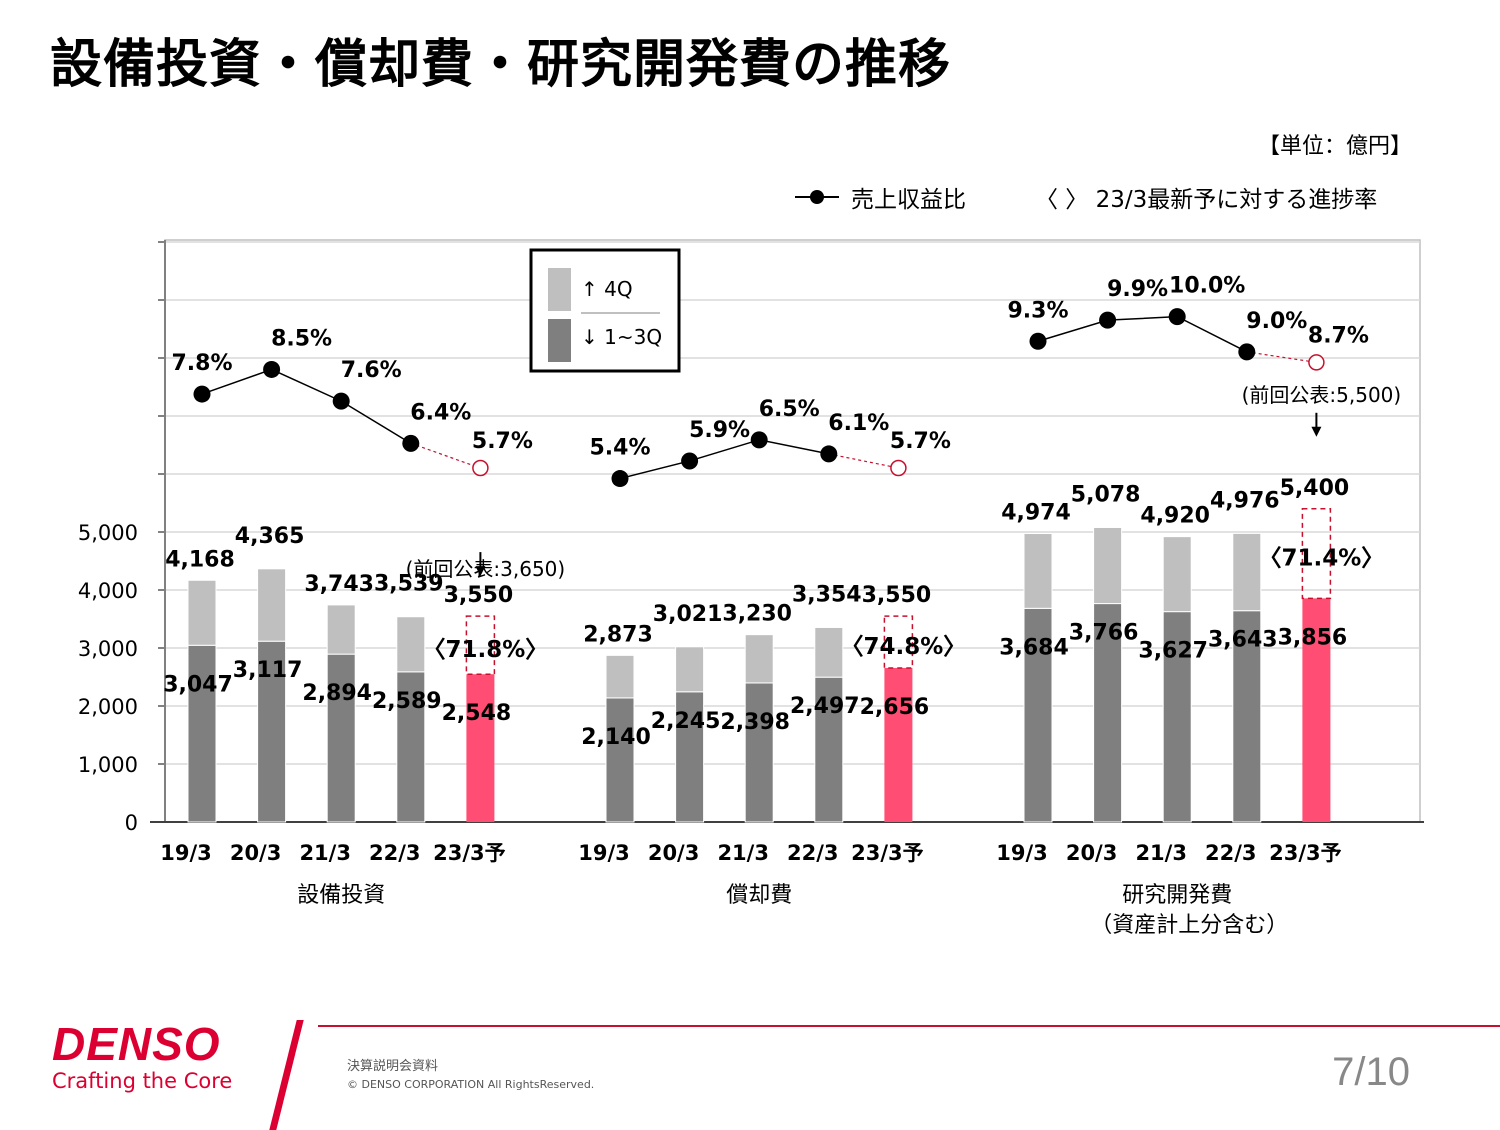 This screenshot has height=1130, width=1500. Describe the element at coordinates (1034, 647) in the screenshot. I see `q1-3-value-label: 3,684` at that location.